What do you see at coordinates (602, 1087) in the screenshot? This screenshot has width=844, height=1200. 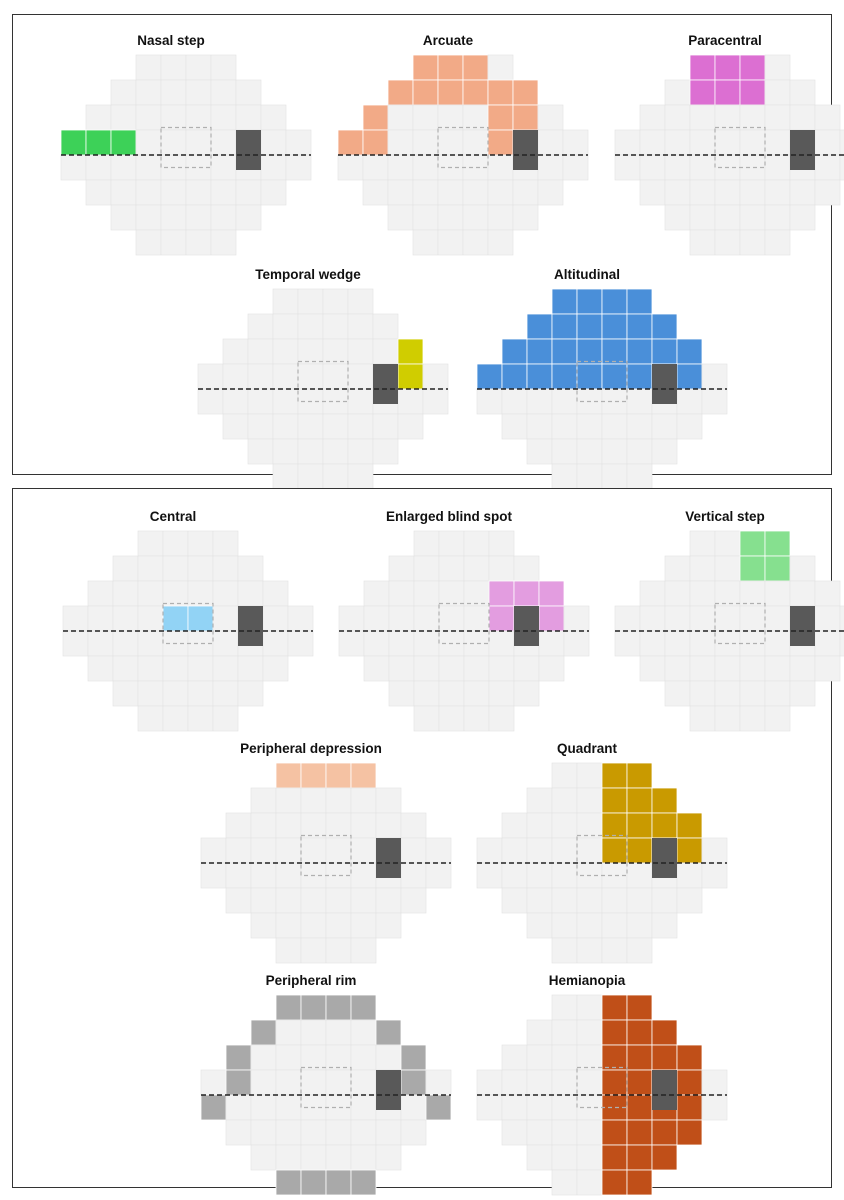 I see `fixation-box` at bounding box center [602, 1087].